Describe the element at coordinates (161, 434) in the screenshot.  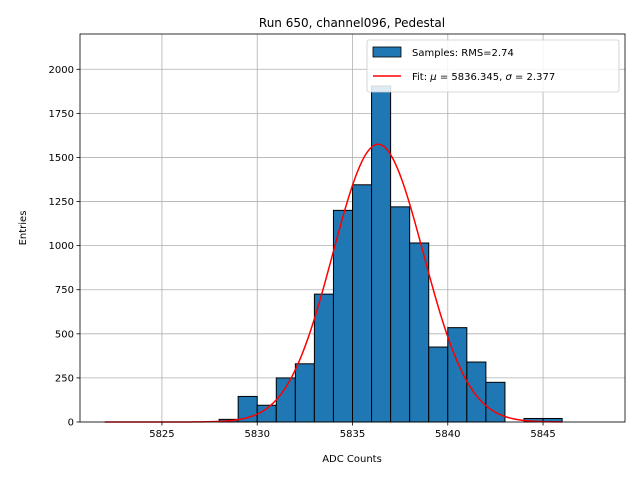
I see `x-tick-label: 5825` at that location.